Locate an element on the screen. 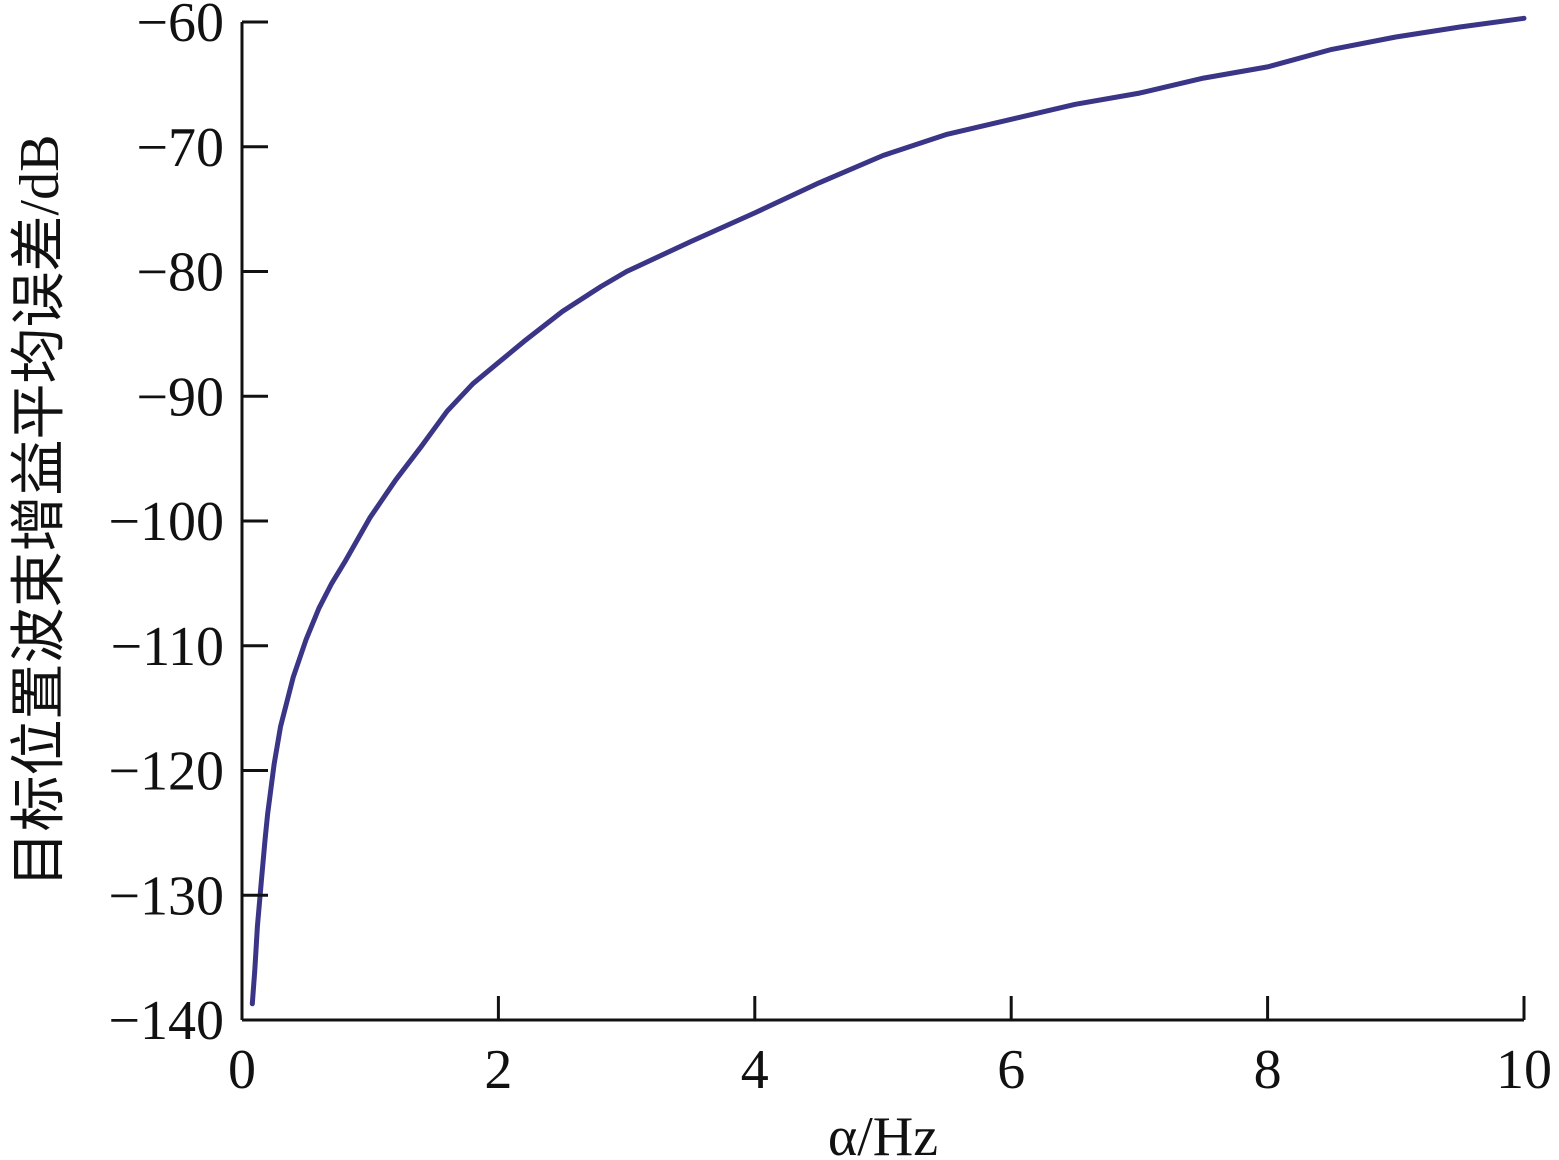 This screenshot has width=1559, height=1160. y-tick-label: −100 is located at coordinates (166, 522).